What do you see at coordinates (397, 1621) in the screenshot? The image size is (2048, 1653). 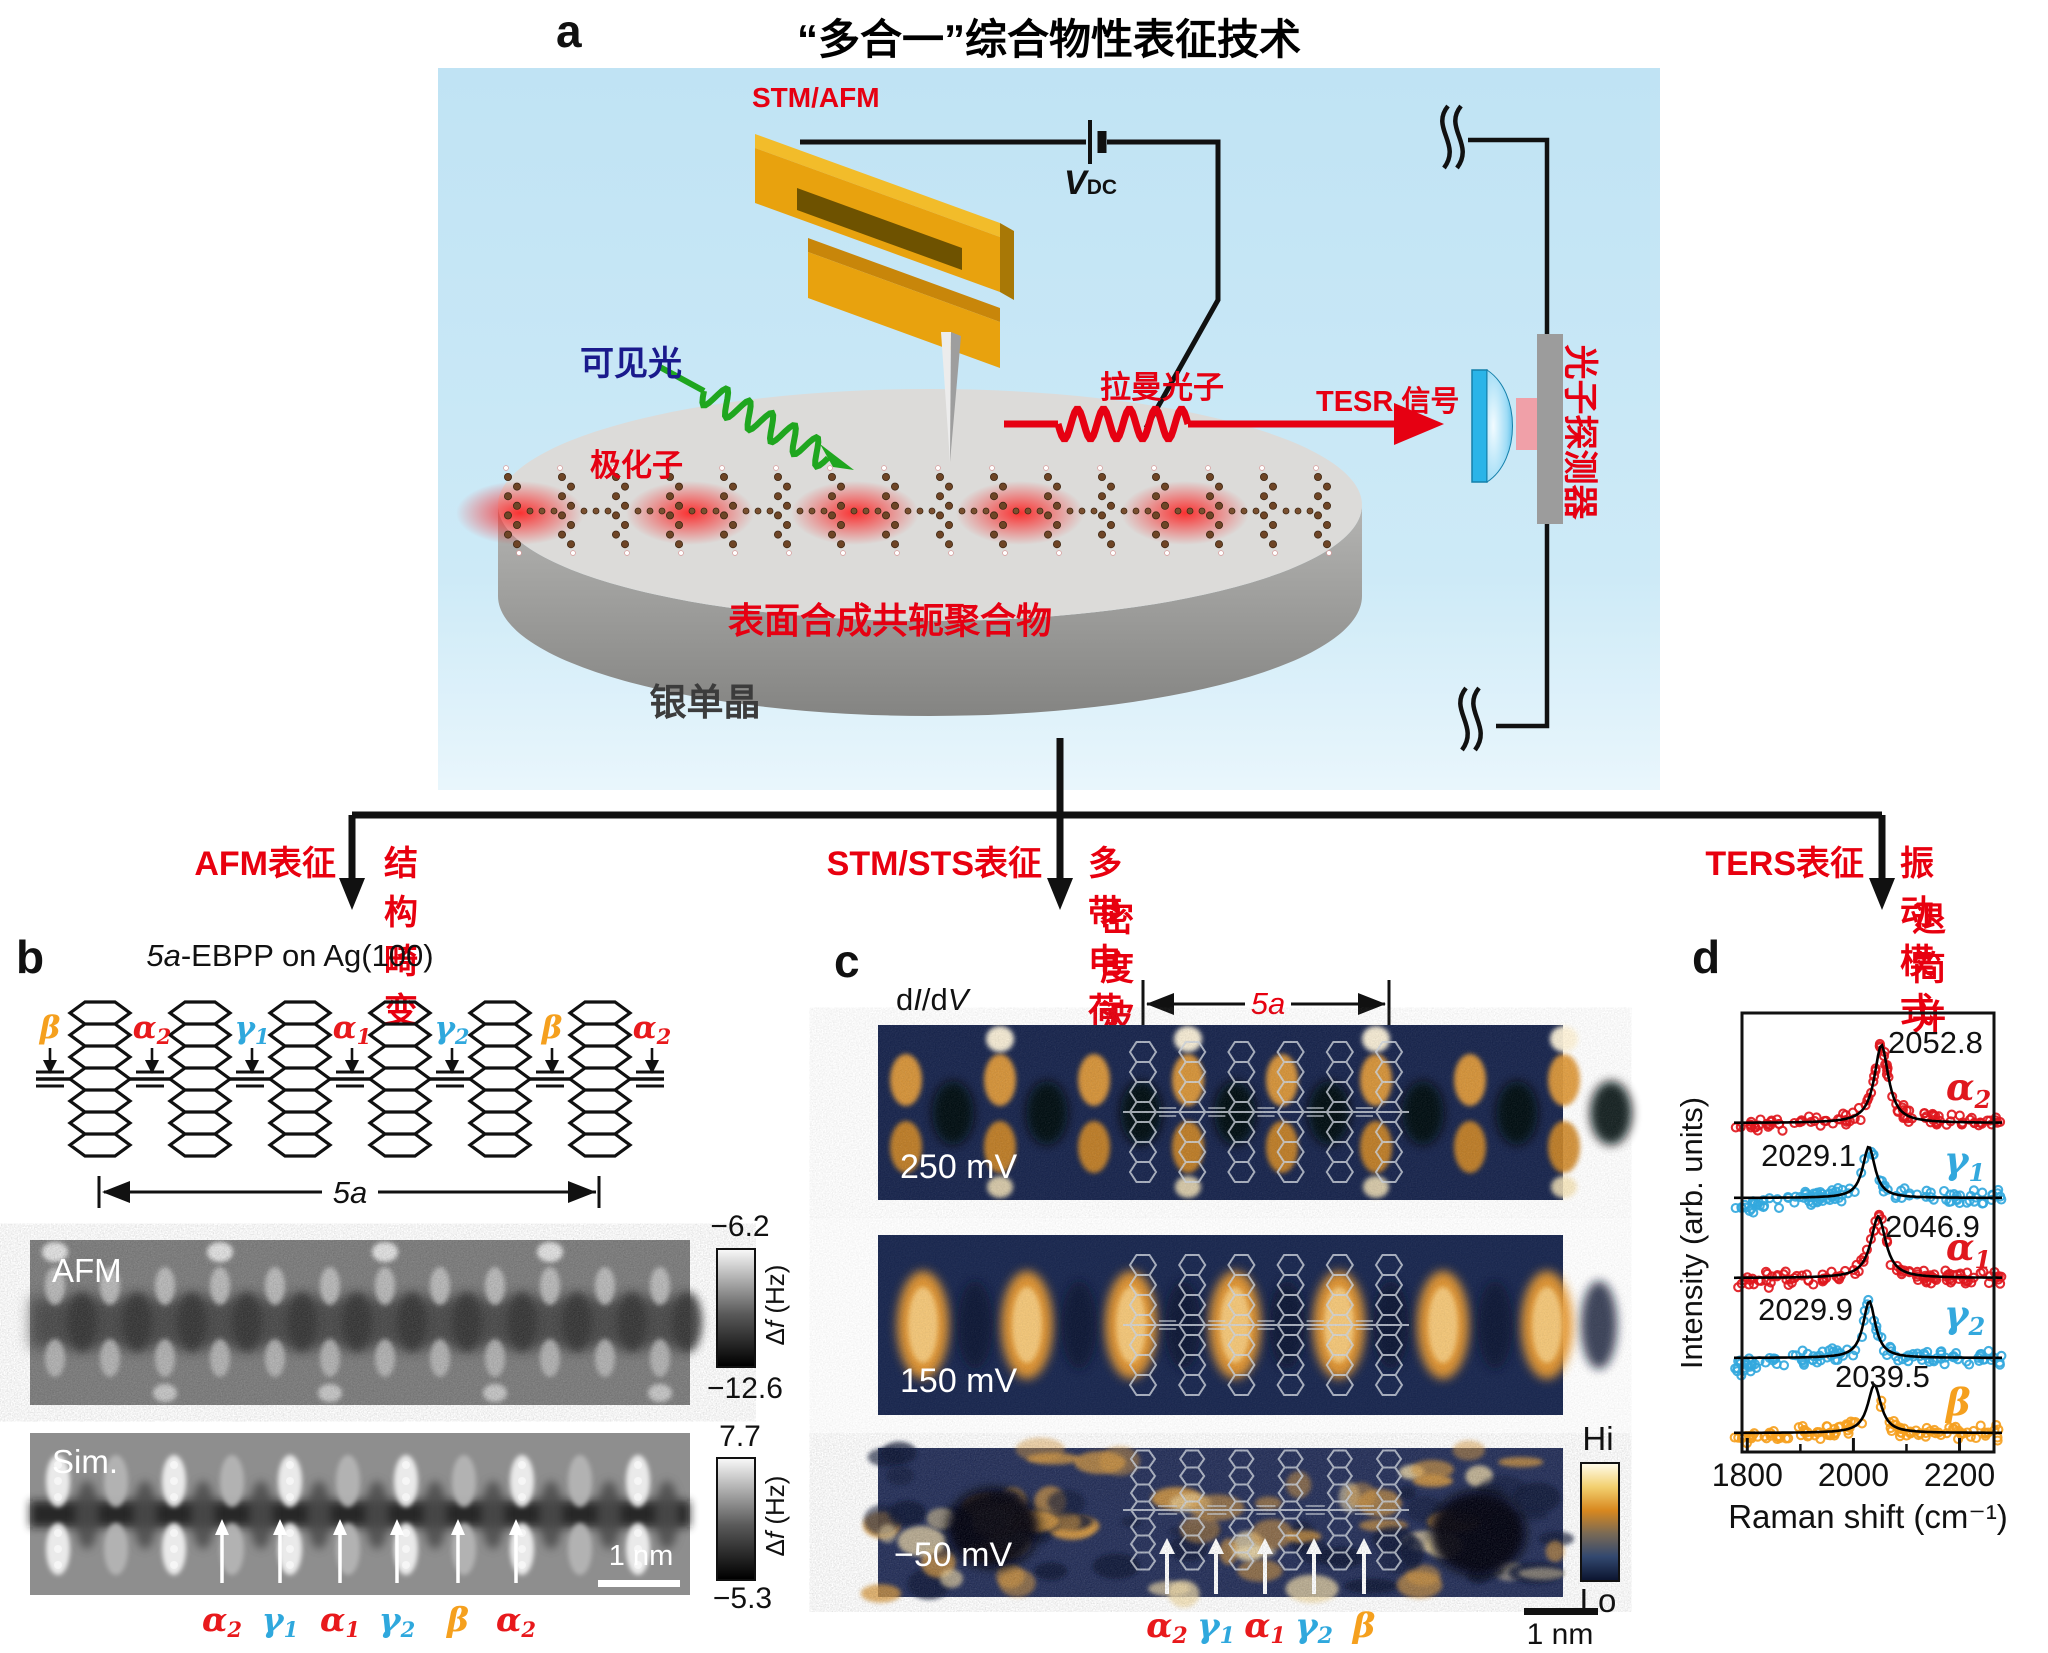 I see `sim-greek-3: γ2` at bounding box center [397, 1621].